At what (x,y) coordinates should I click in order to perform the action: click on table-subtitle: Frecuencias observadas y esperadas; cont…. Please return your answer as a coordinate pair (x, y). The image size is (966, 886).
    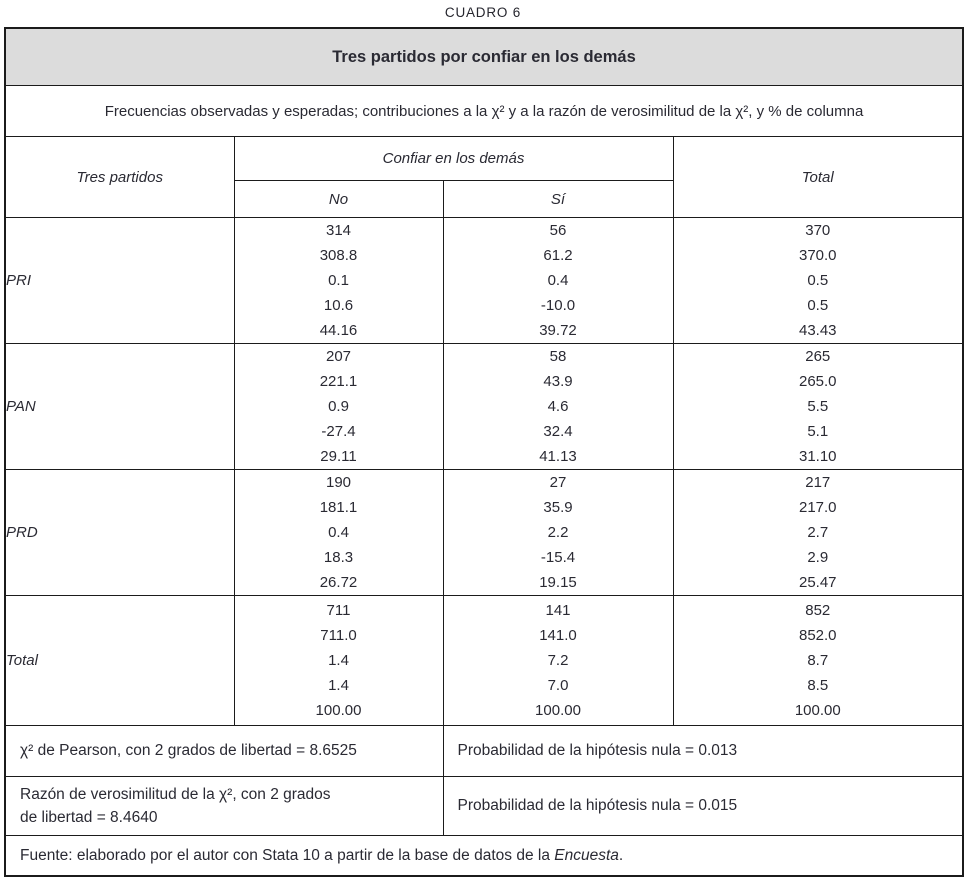
    Looking at the image, I should click on (484, 111).